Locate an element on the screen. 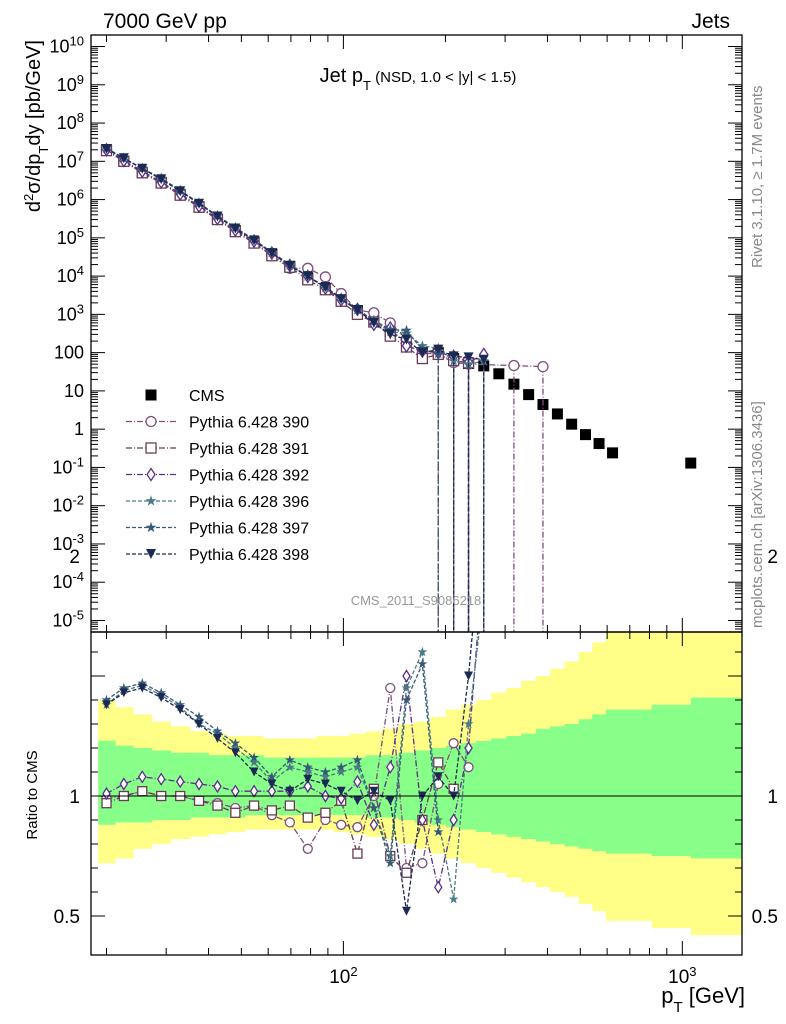 This screenshot has width=786, height=1024. y-tick-label: 10⁵ is located at coordinates (70, 236).